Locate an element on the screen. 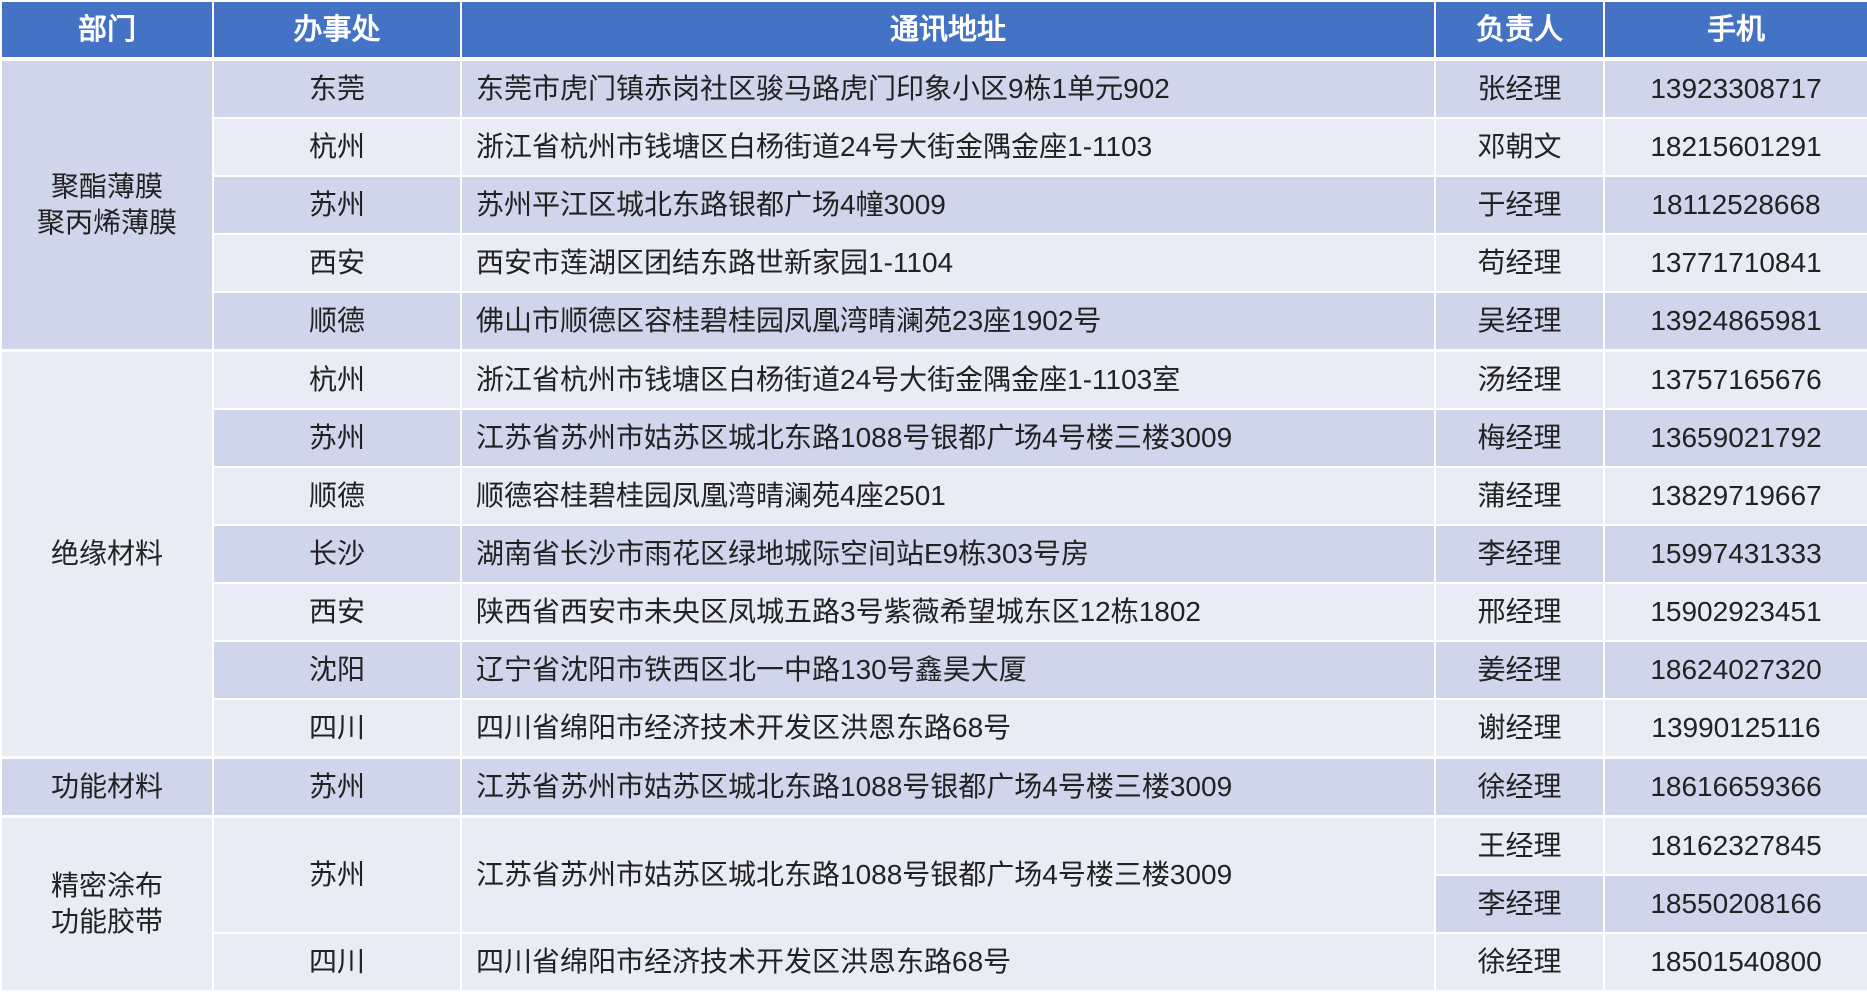 This screenshot has width=1867, height=992. phone-cell: 18162327845 is located at coordinates (1735, 845).